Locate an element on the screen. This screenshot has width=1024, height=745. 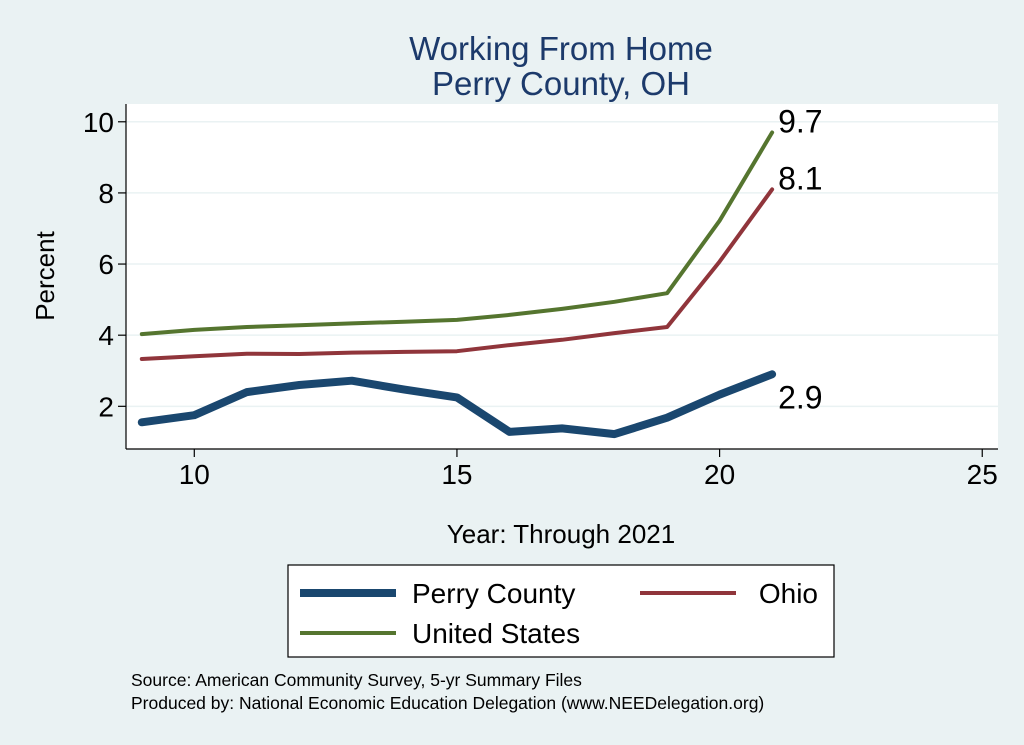
x-tick-label: 10 is located at coordinates (194, 474).